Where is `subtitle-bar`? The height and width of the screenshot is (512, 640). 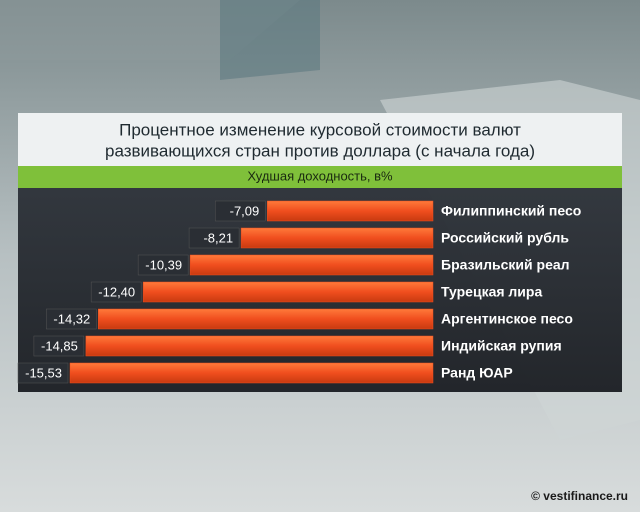
subtitle-bar is located at coordinates (320, 177).